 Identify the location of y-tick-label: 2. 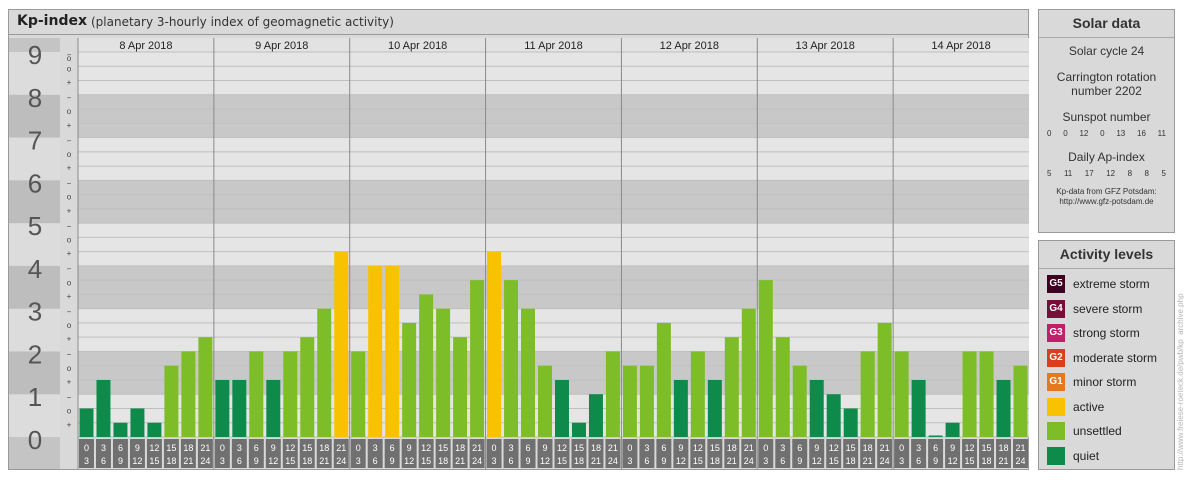
(35, 354).